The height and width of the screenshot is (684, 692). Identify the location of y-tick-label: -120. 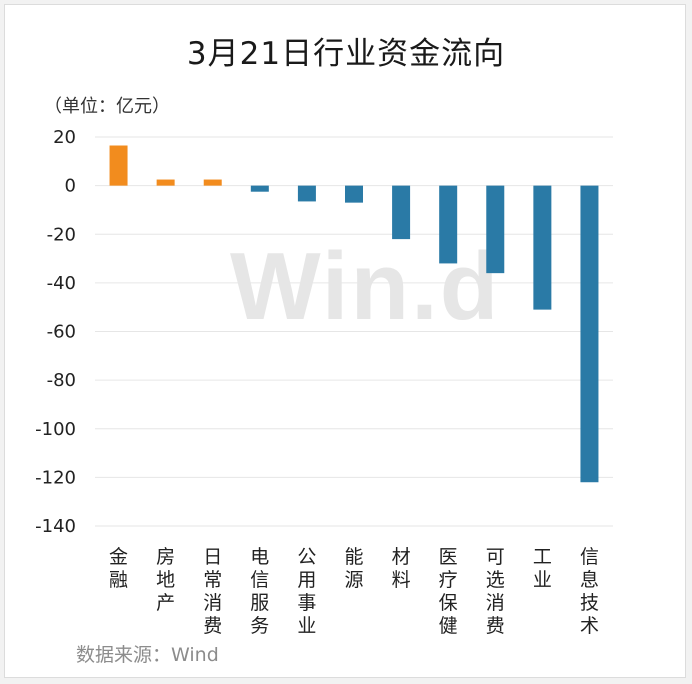
(55, 477).